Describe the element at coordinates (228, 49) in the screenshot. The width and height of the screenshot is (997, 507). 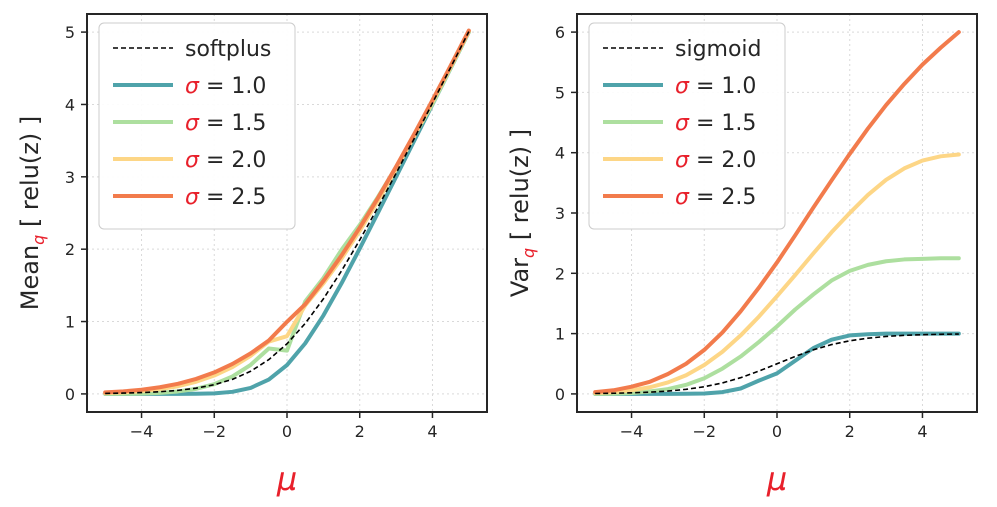
I see `legend-label: softplus` at that location.